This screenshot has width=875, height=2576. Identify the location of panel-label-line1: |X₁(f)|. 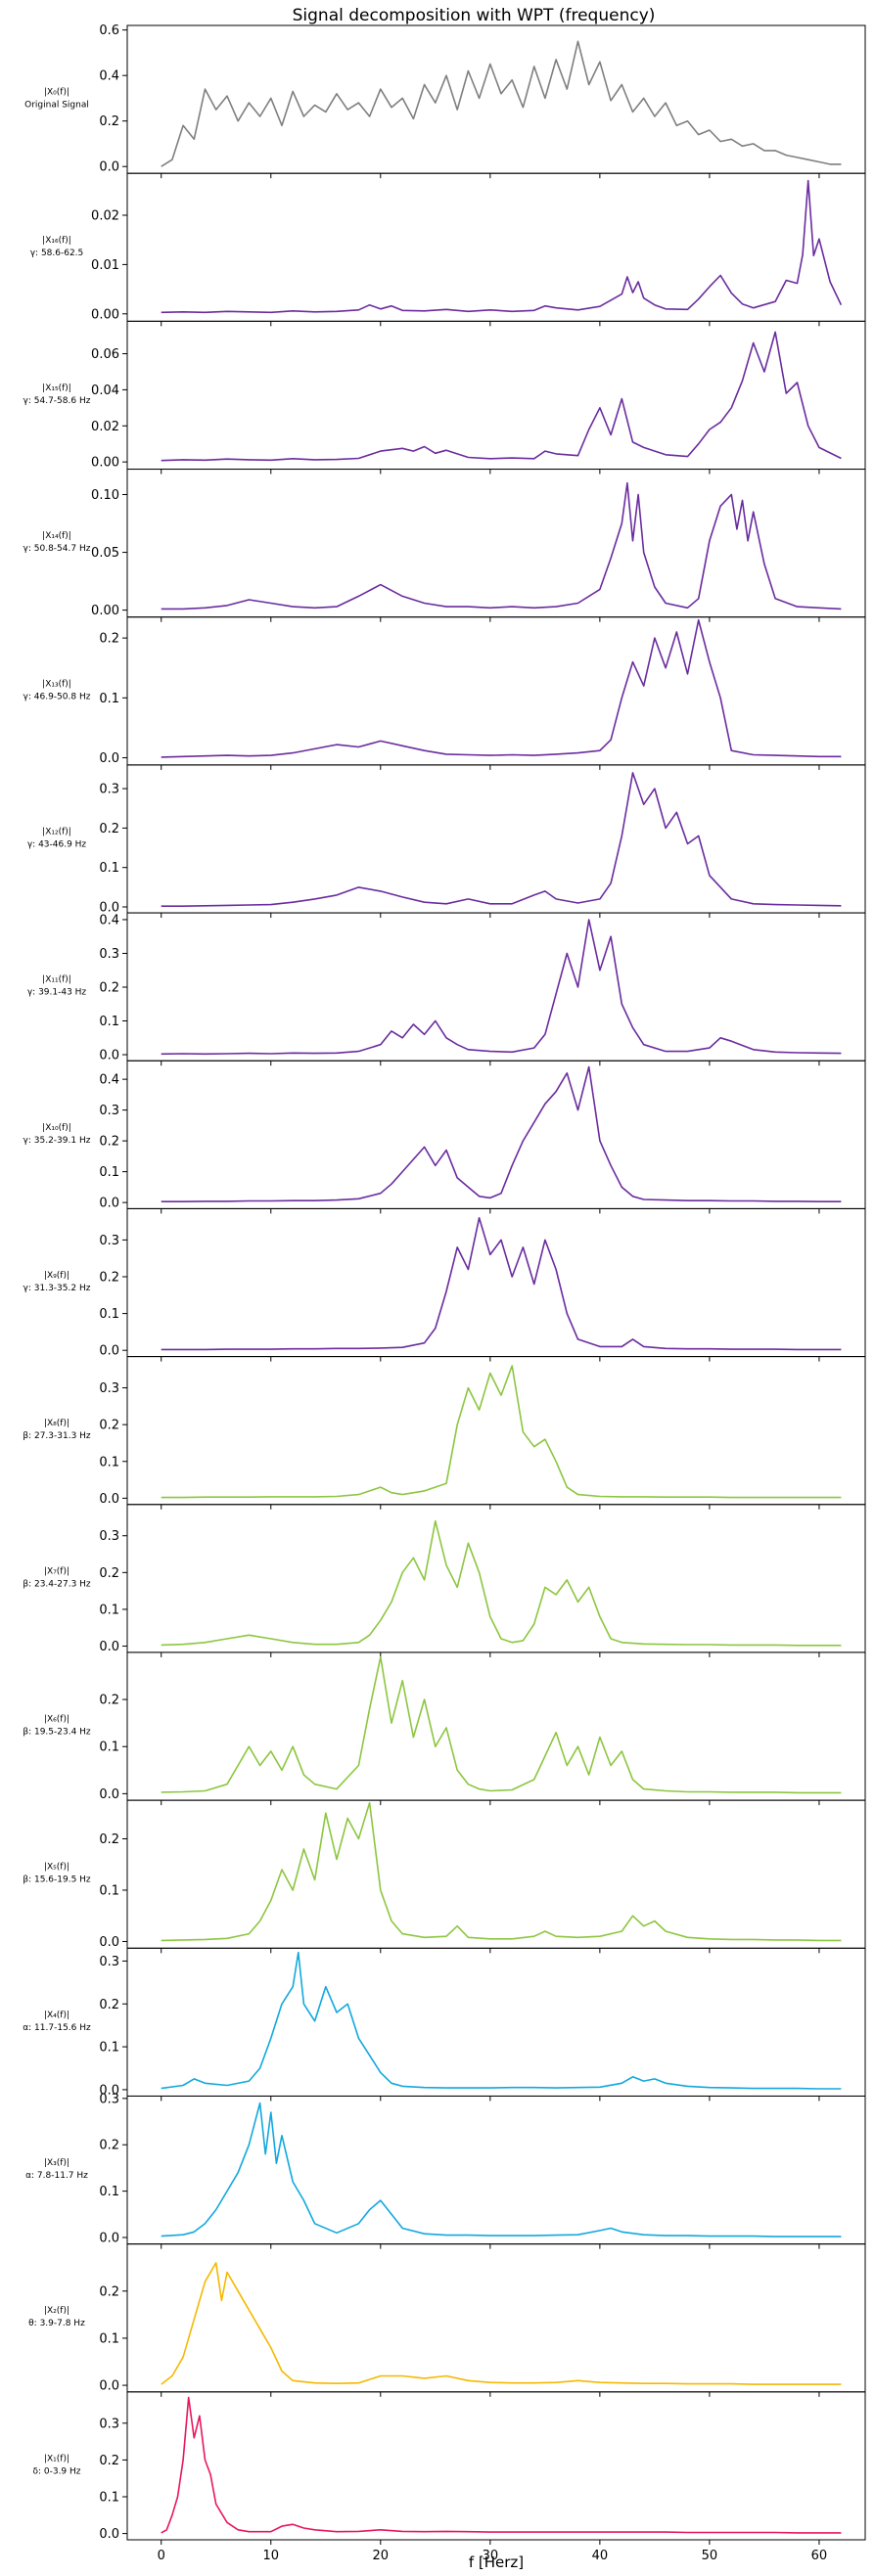
(57, 2458).